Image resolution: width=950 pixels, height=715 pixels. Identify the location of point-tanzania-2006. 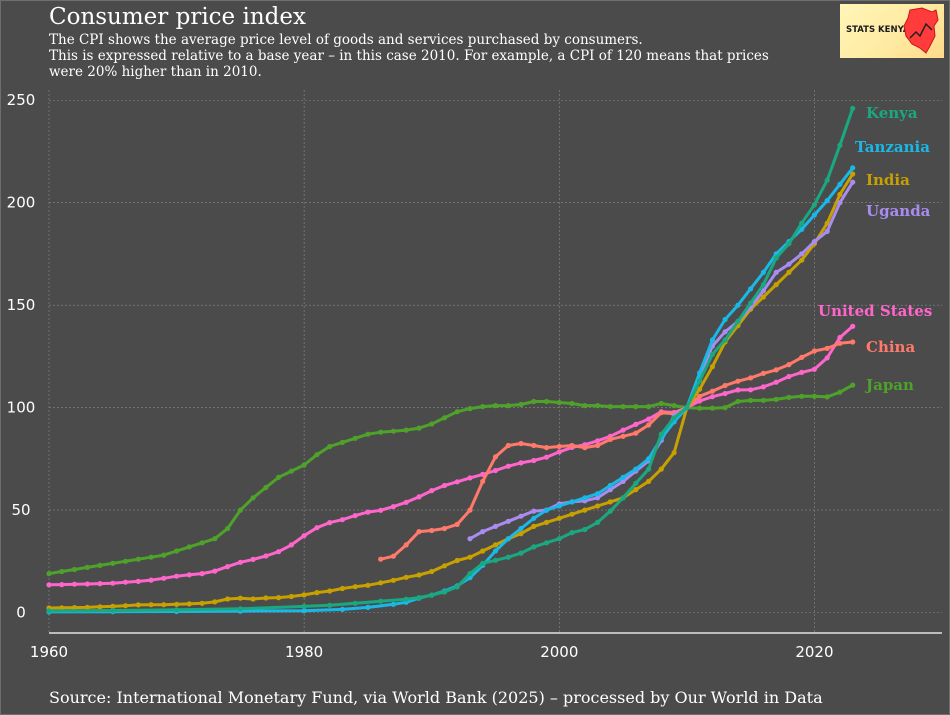
(636, 469).